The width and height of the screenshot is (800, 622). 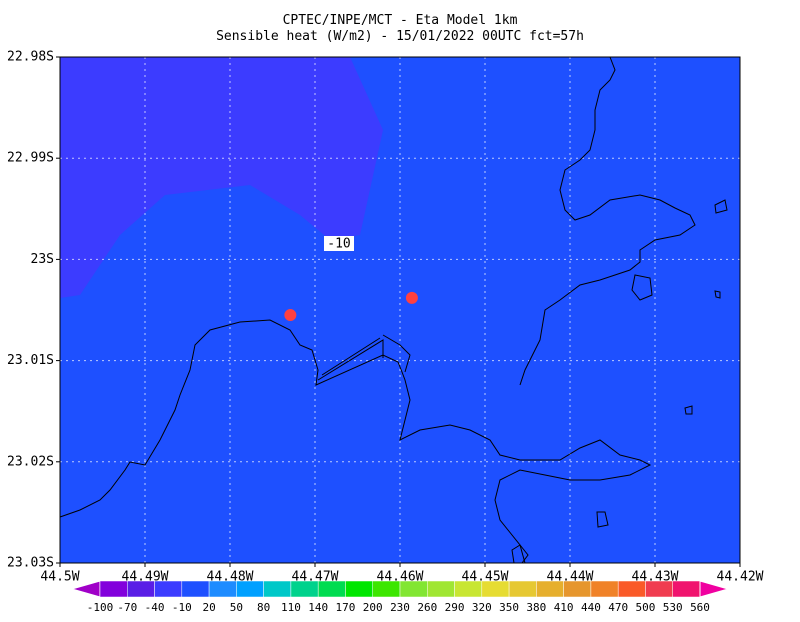 I want to click on colorbar-label: 200, so click(x=373, y=607).